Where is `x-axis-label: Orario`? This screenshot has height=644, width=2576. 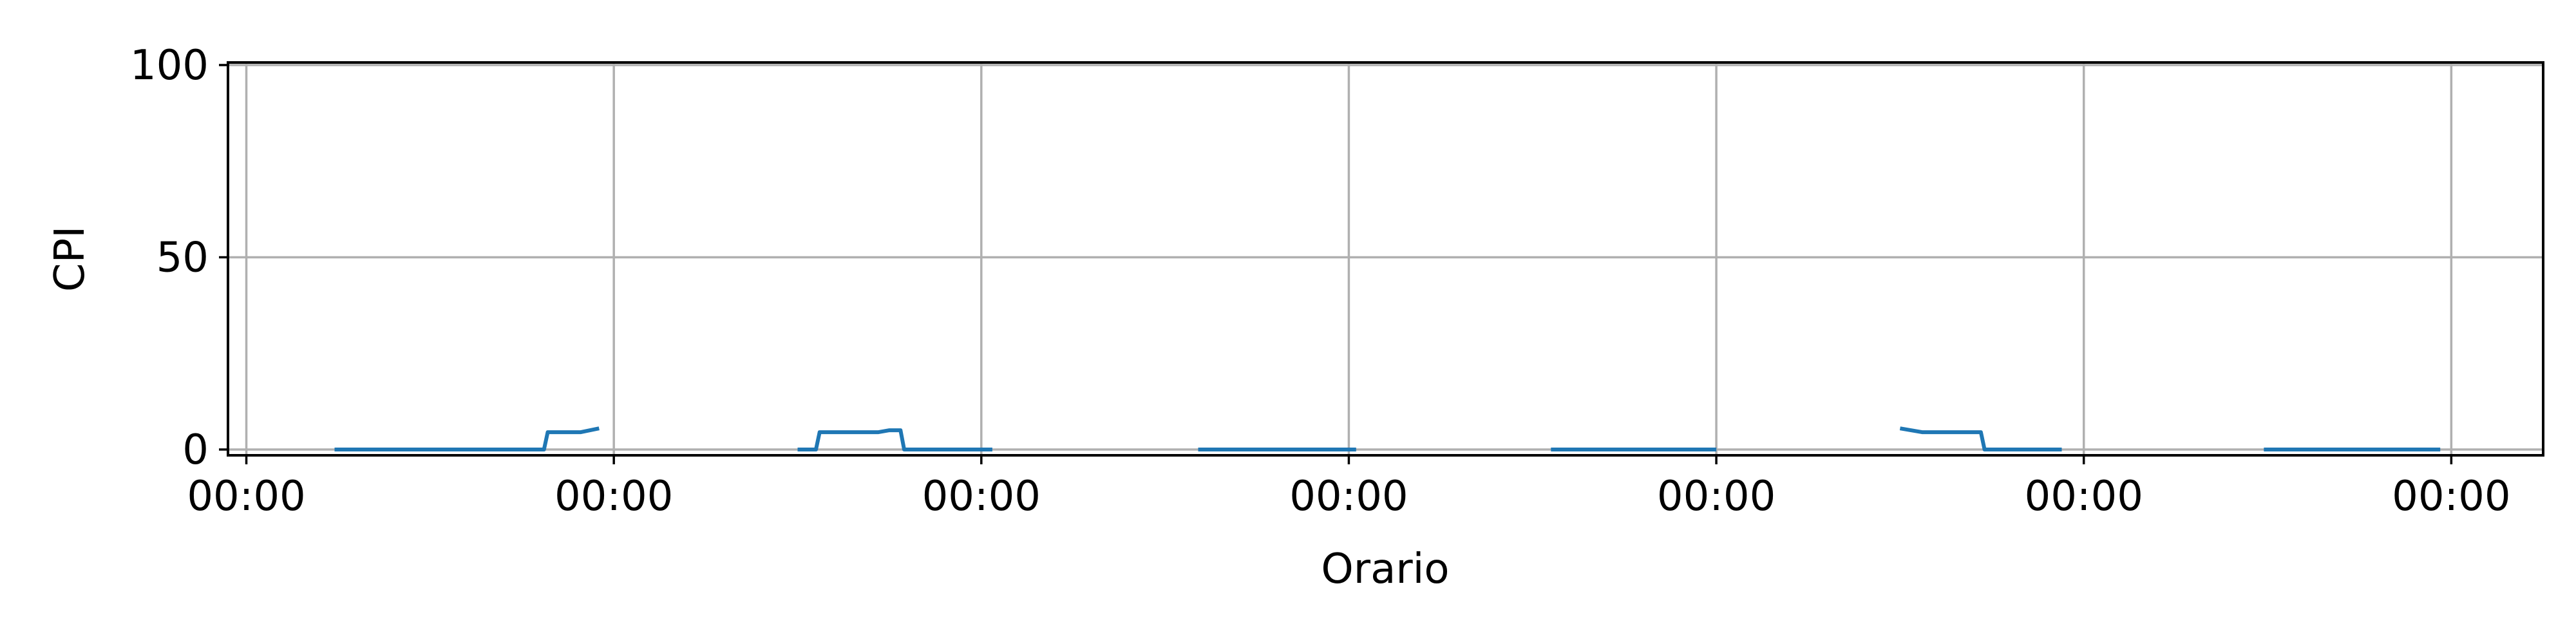 x-axis-label: Orario is located at coordinates (1385, 569).